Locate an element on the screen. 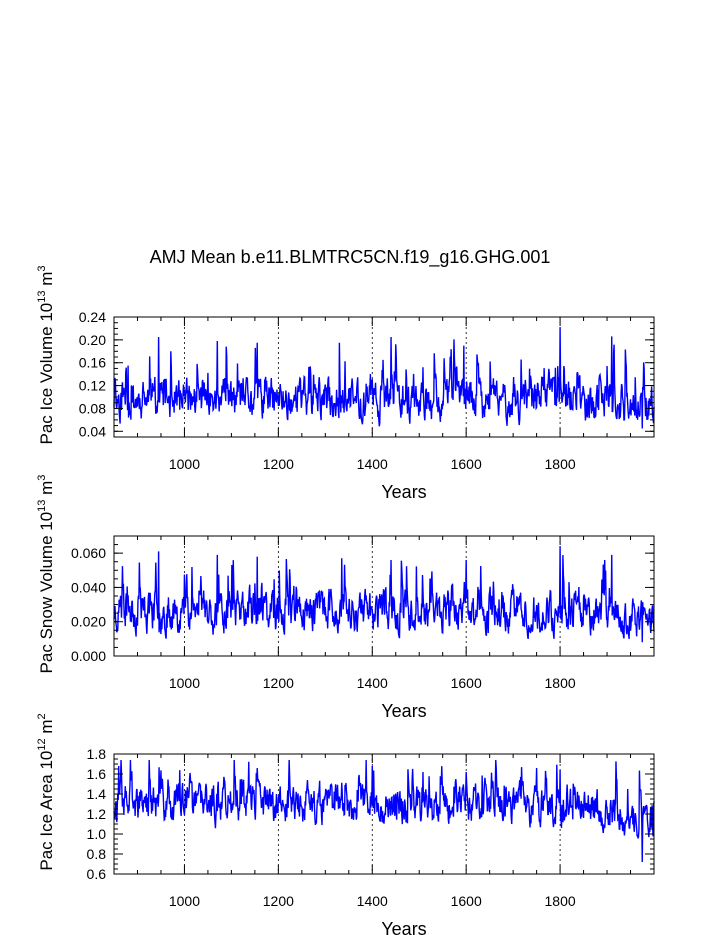 The image size is (723, 935). y-tick-label: 1.2 is located at coordinates (97, 814).